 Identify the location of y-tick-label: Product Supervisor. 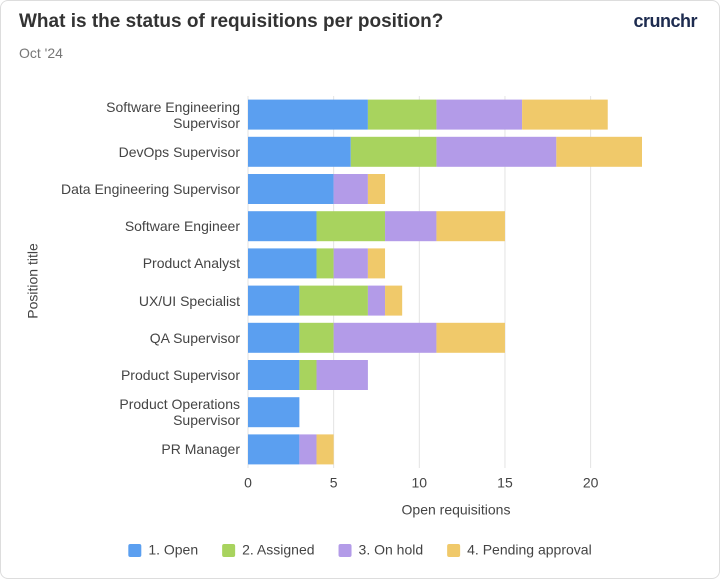
(180, 375).